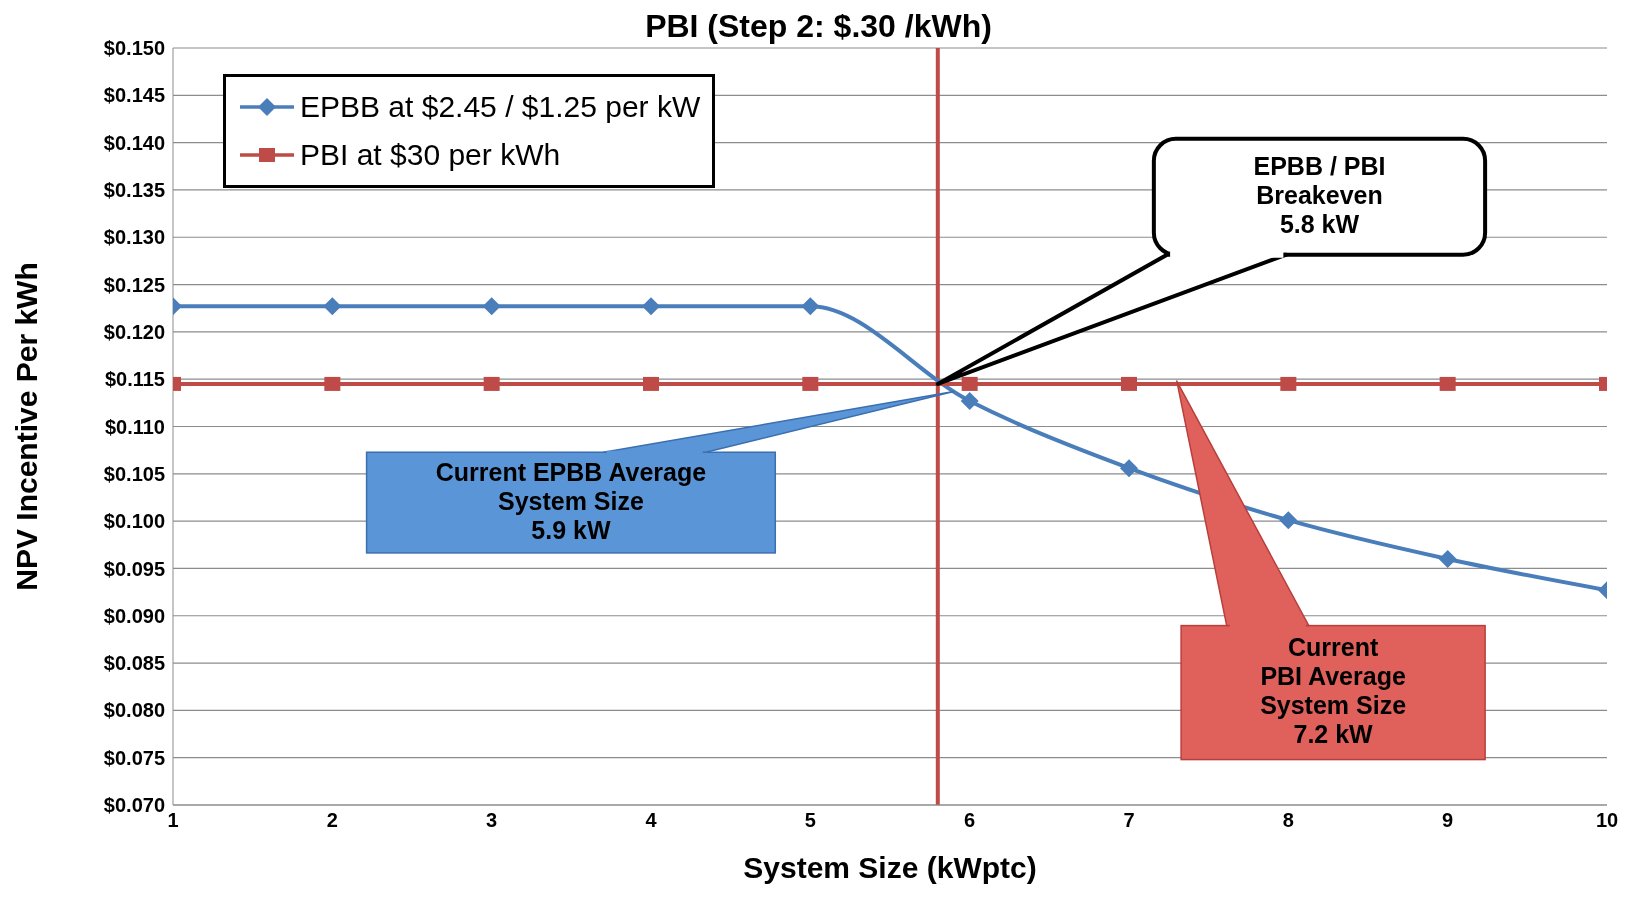 The width and height of the screenshot is (1637, 898). Describe the element at coordinates (26, 426) in the screenshot. I see `y-axis-title: NPV Incentive Per kWh` at that location.